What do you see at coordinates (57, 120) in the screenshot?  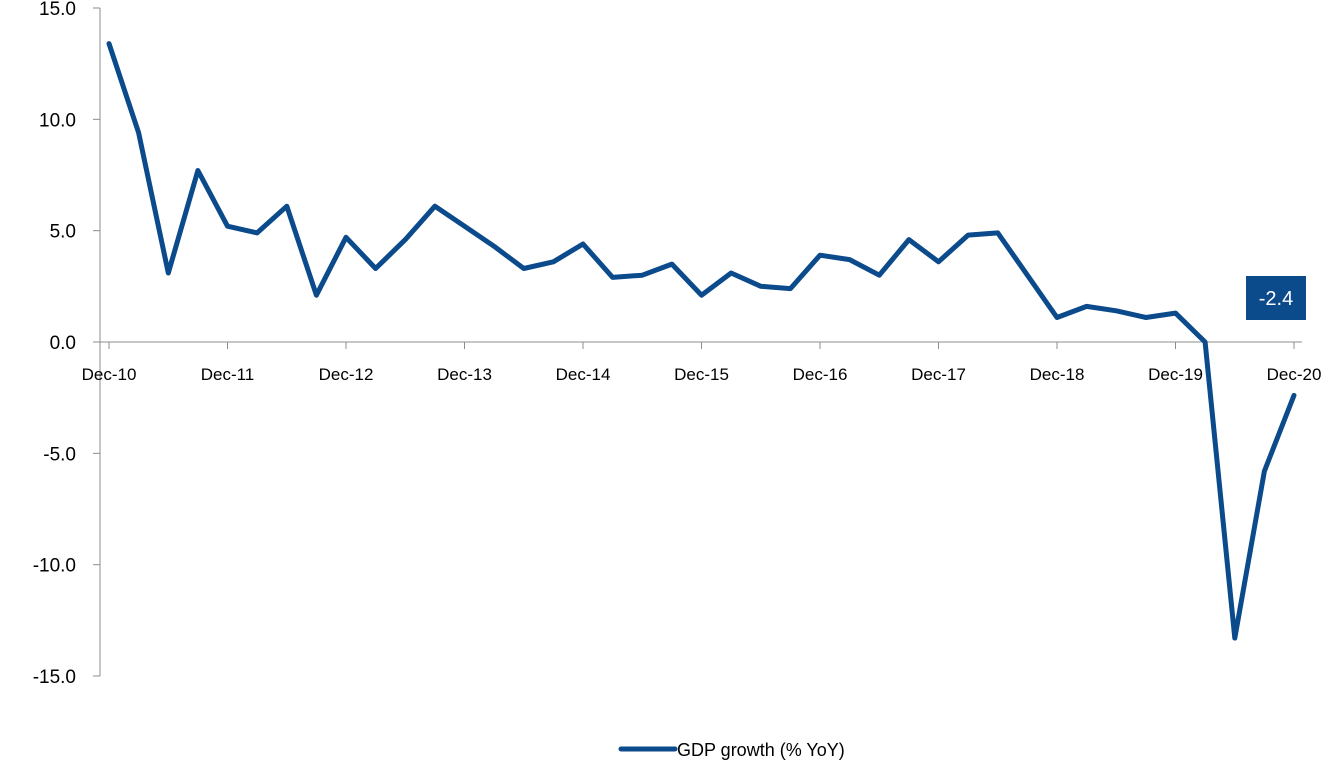 I see `y-tick-label: 10.0` at bounding box center [57, 120].